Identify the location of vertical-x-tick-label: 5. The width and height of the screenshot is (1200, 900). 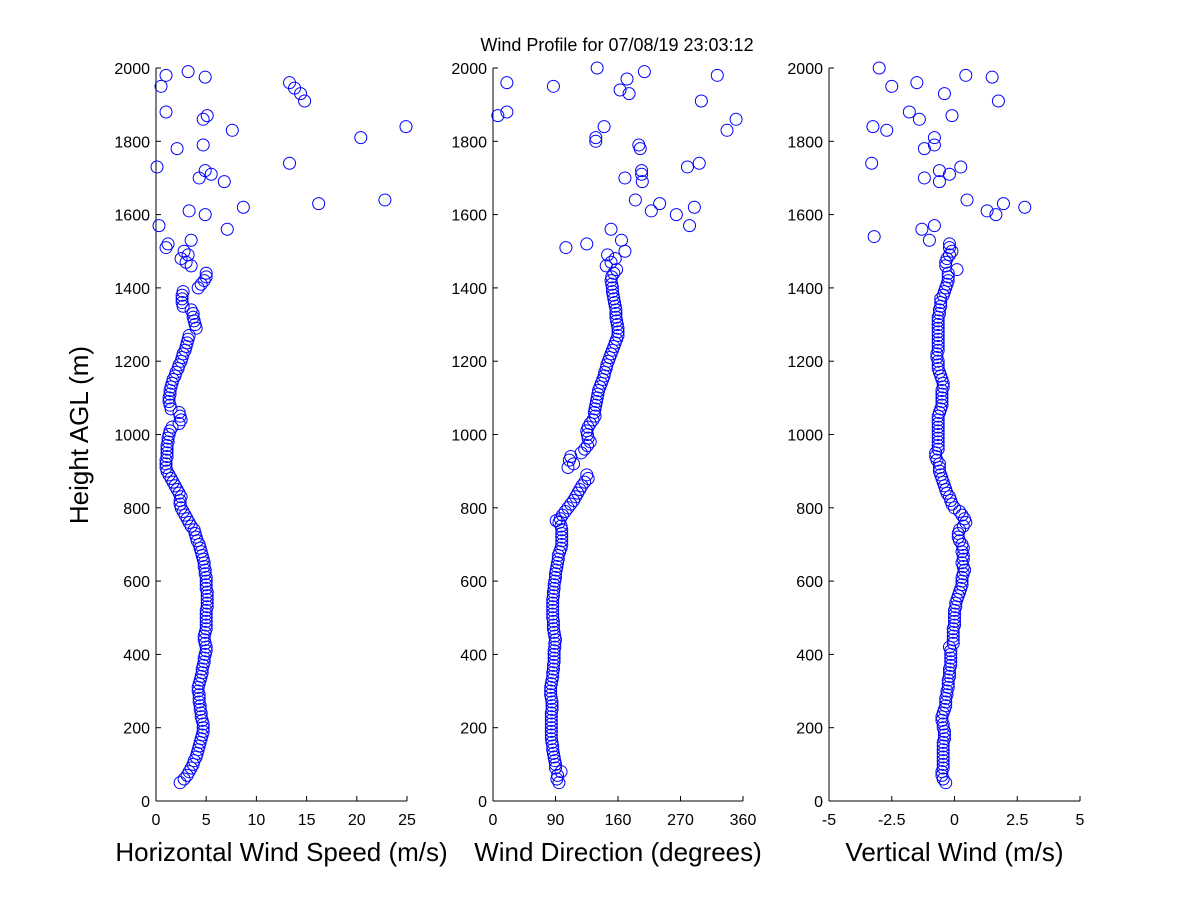
(1080, 820).